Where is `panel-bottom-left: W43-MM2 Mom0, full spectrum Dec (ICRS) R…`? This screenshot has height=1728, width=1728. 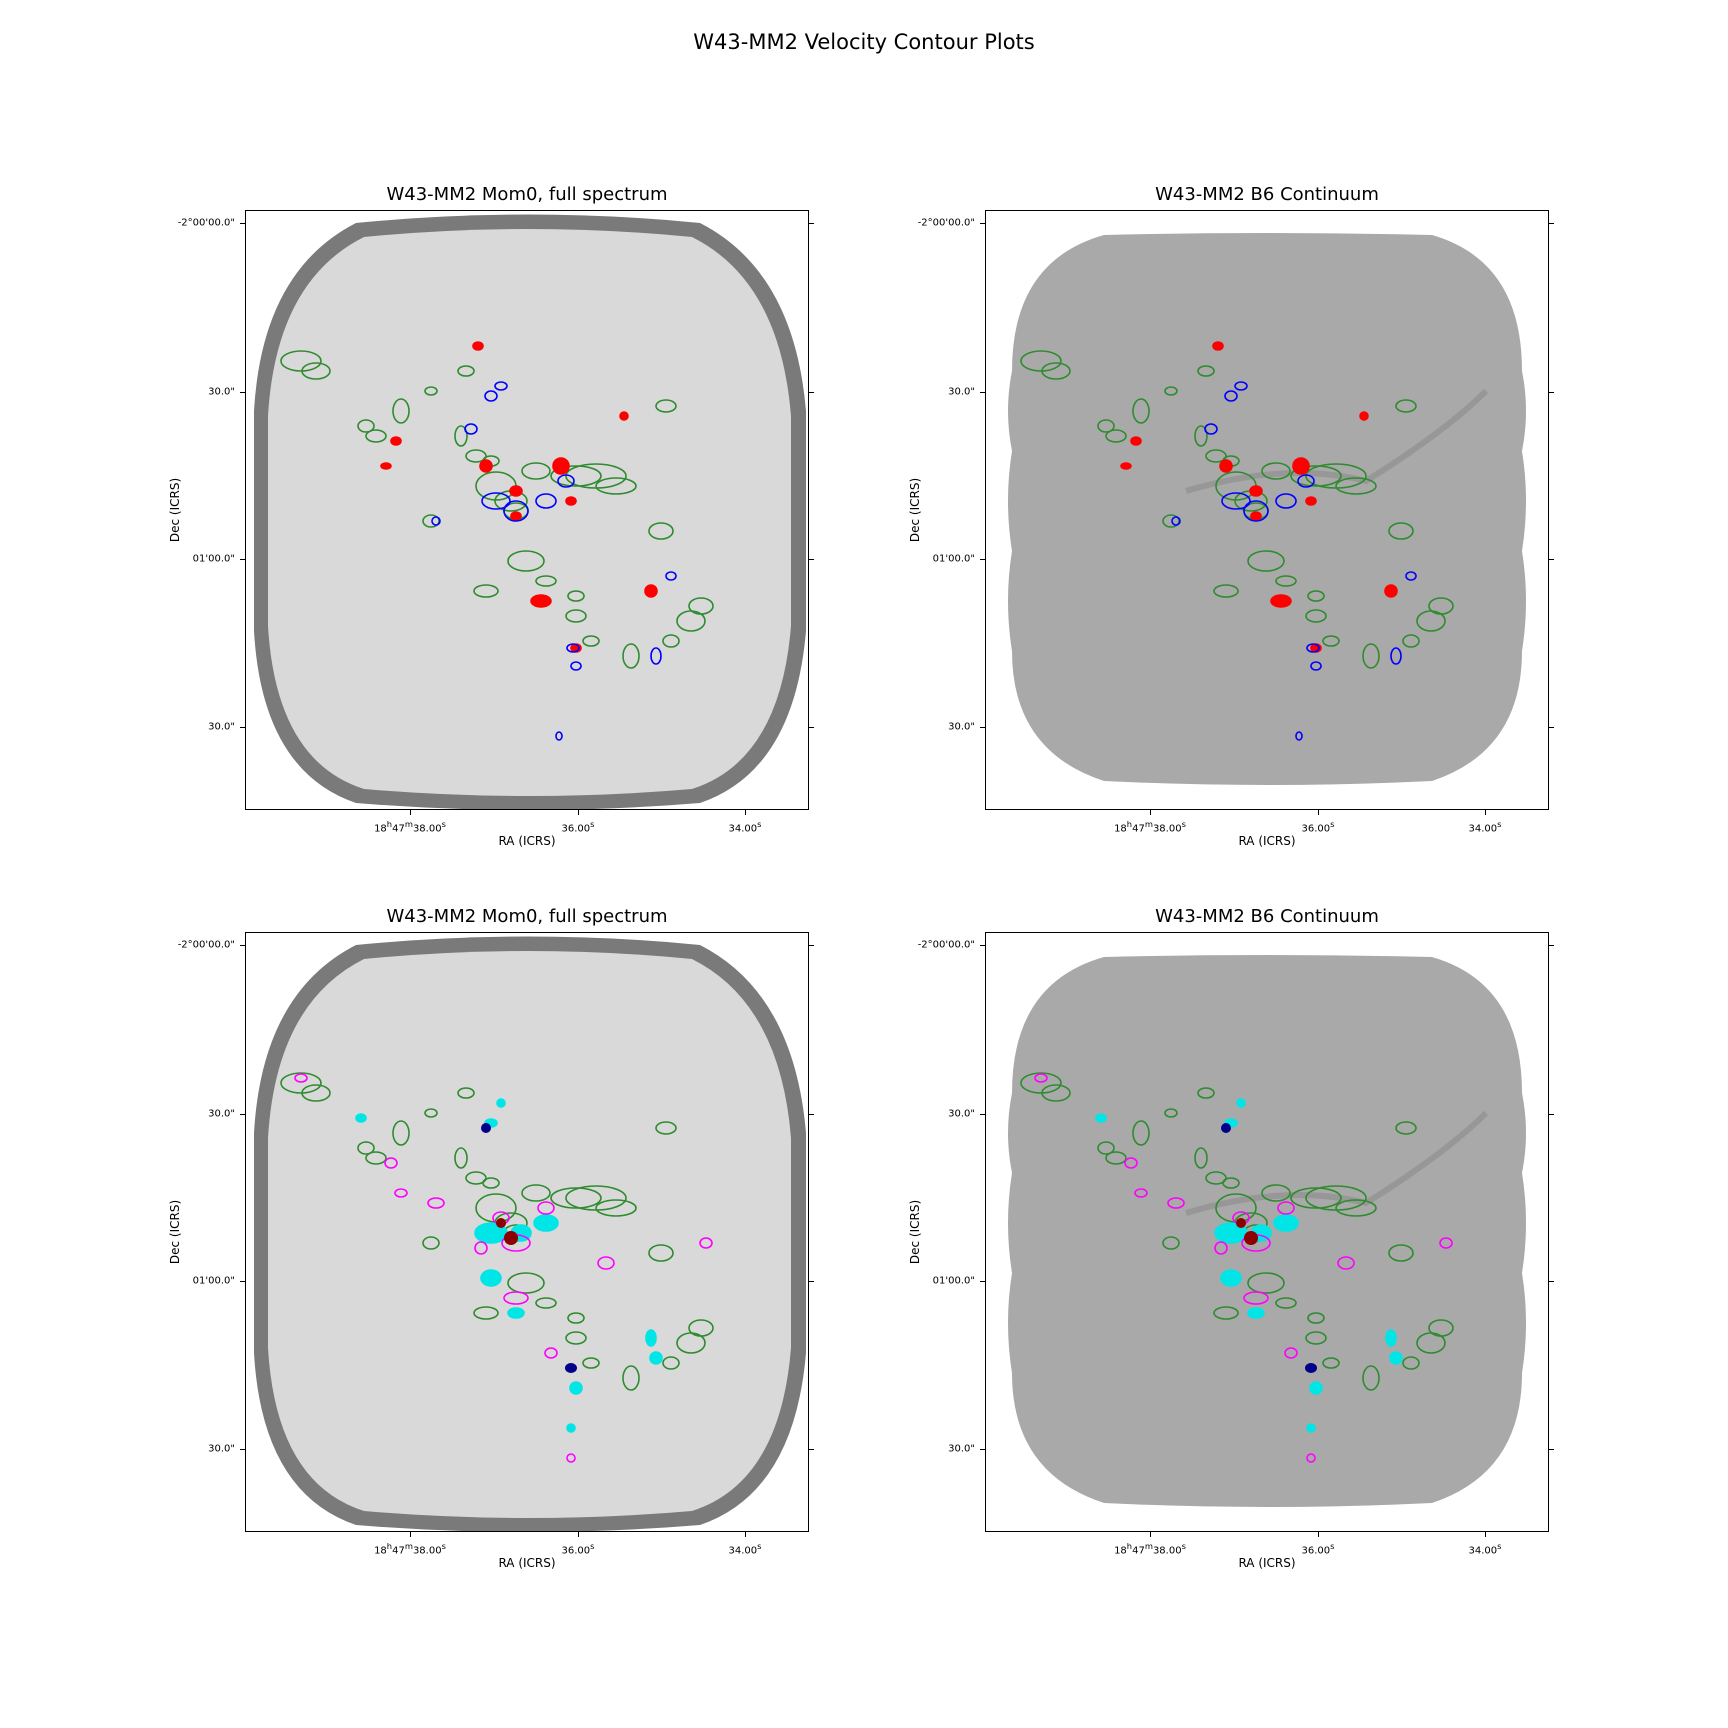 panel-bottom-left: W43-MM2 Mom0, full spectrum Dec (ICRS) R… is located at coordinates (491, 1238).